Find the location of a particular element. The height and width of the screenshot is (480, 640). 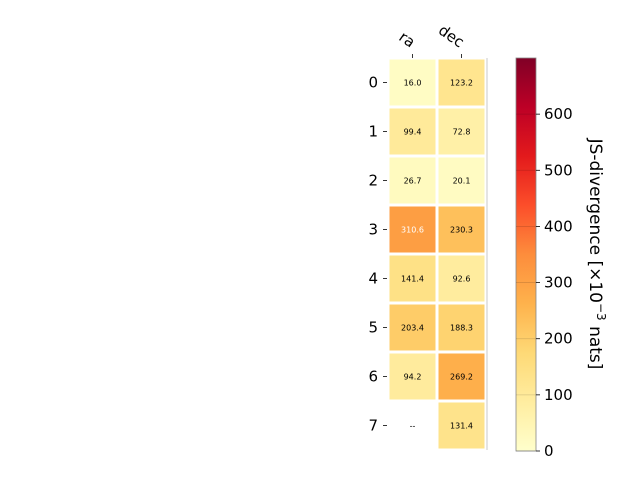

y-tick-label: 4 is located at coordinates (373, 279).